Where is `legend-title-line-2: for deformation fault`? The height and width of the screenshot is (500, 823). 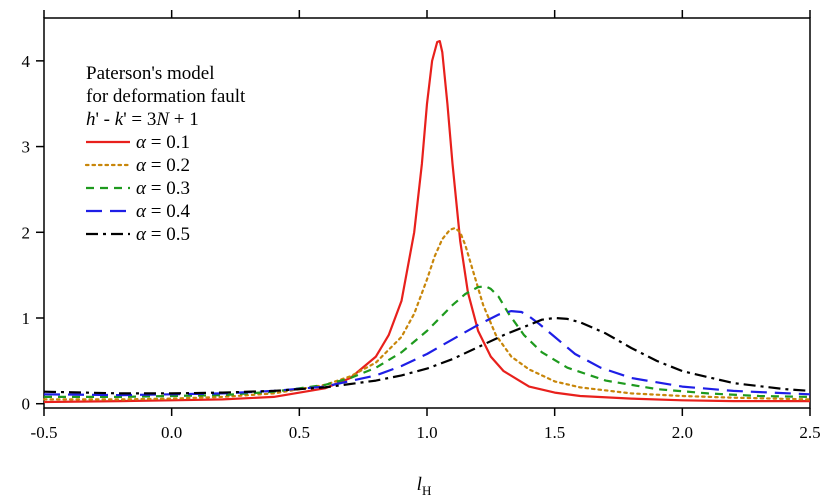
legend-title-line-2: for deformation fault is located at coordinates (166, 96).